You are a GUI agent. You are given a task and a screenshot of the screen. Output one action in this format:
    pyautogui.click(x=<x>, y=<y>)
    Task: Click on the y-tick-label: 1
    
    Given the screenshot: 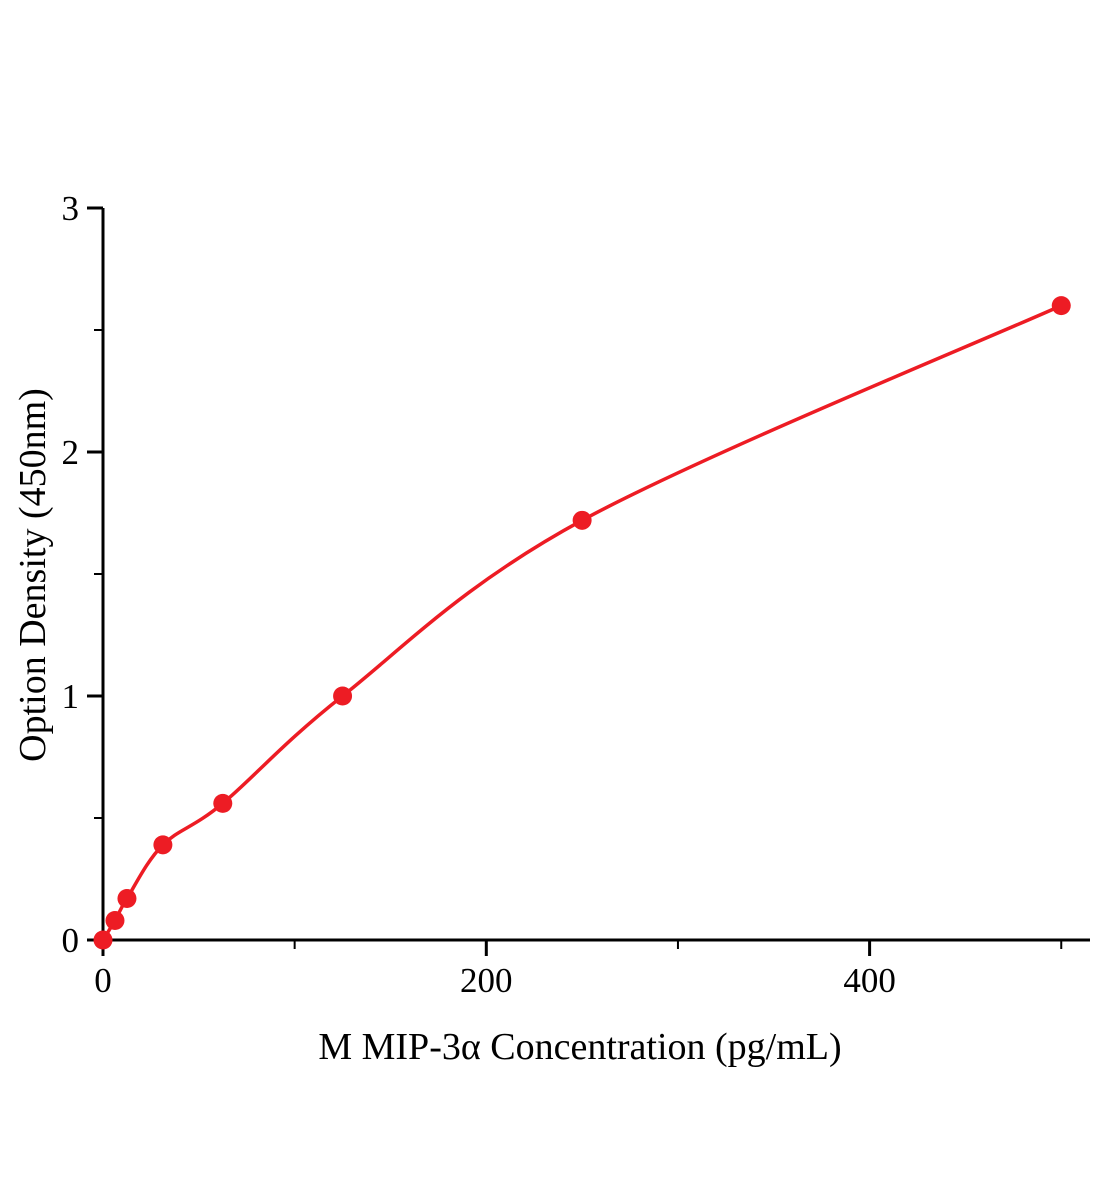 What is the action you would take?
    pyautogui.click(x=71, y=696)
    